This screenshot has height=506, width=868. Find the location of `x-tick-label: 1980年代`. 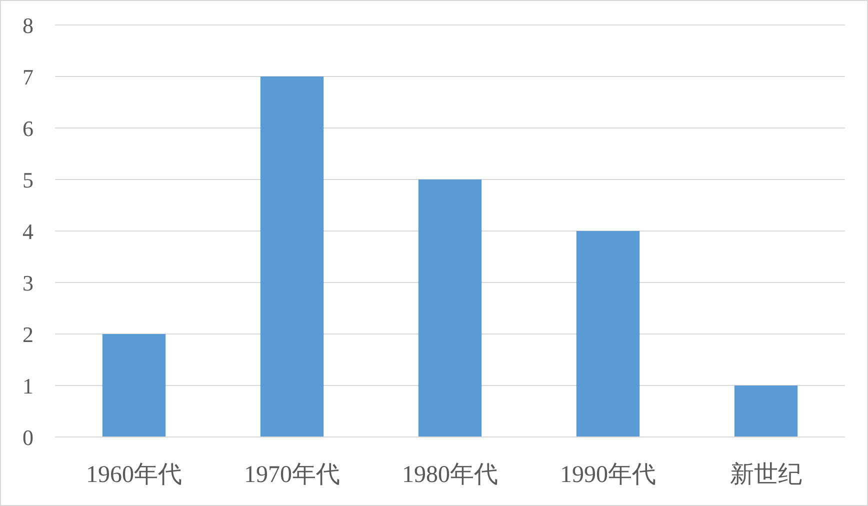

x-tick-label: 1980年代 is located at coordinates (450, 475).